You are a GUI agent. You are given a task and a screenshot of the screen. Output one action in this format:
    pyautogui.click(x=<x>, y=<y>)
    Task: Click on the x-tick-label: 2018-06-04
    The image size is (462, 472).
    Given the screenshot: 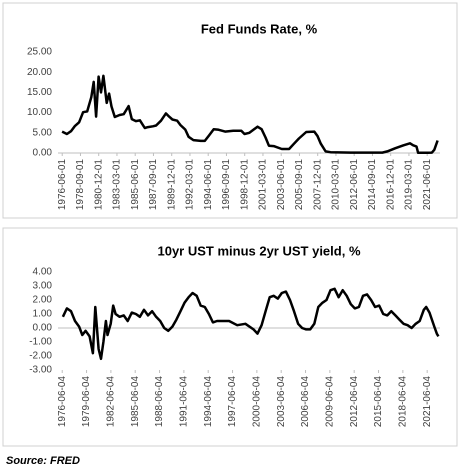 What is the action you would take?
    pyautogui.click(x=403, y=402)
    